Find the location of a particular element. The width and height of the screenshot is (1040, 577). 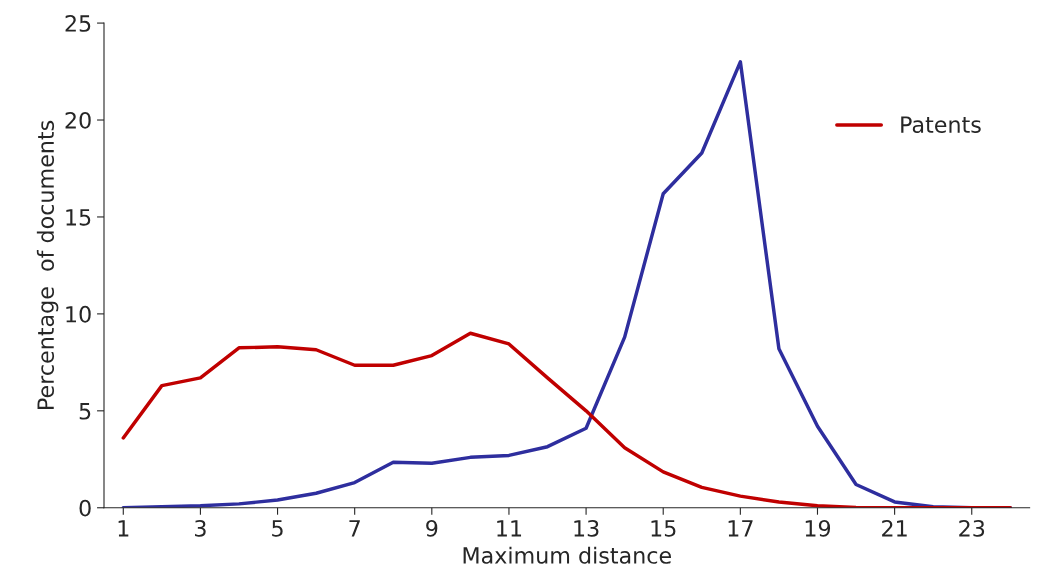

y-tick-label: 15 is located at coordinates (78, 217).